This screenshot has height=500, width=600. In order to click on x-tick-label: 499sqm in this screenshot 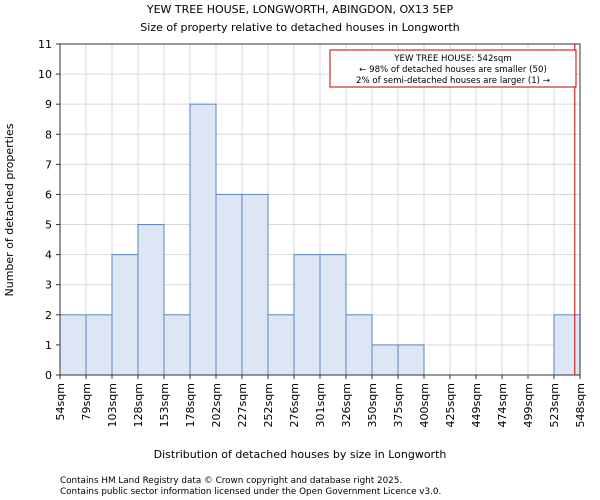, I will do `click(528, 405)`.